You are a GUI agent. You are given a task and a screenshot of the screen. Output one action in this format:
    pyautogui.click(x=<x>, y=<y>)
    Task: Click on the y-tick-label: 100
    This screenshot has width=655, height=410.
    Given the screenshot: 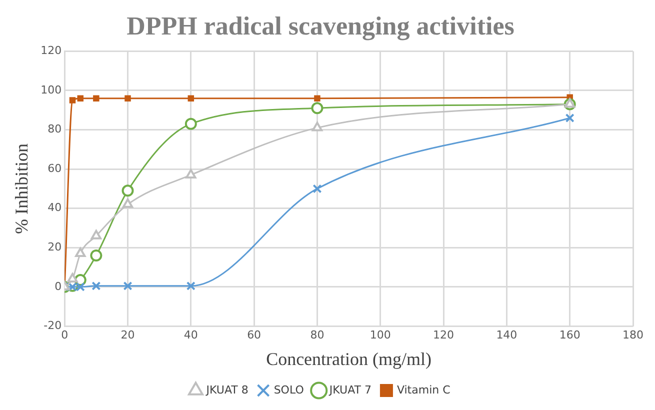 What is the action you would take?
    pyautogui.click(x=51, y=89)
    